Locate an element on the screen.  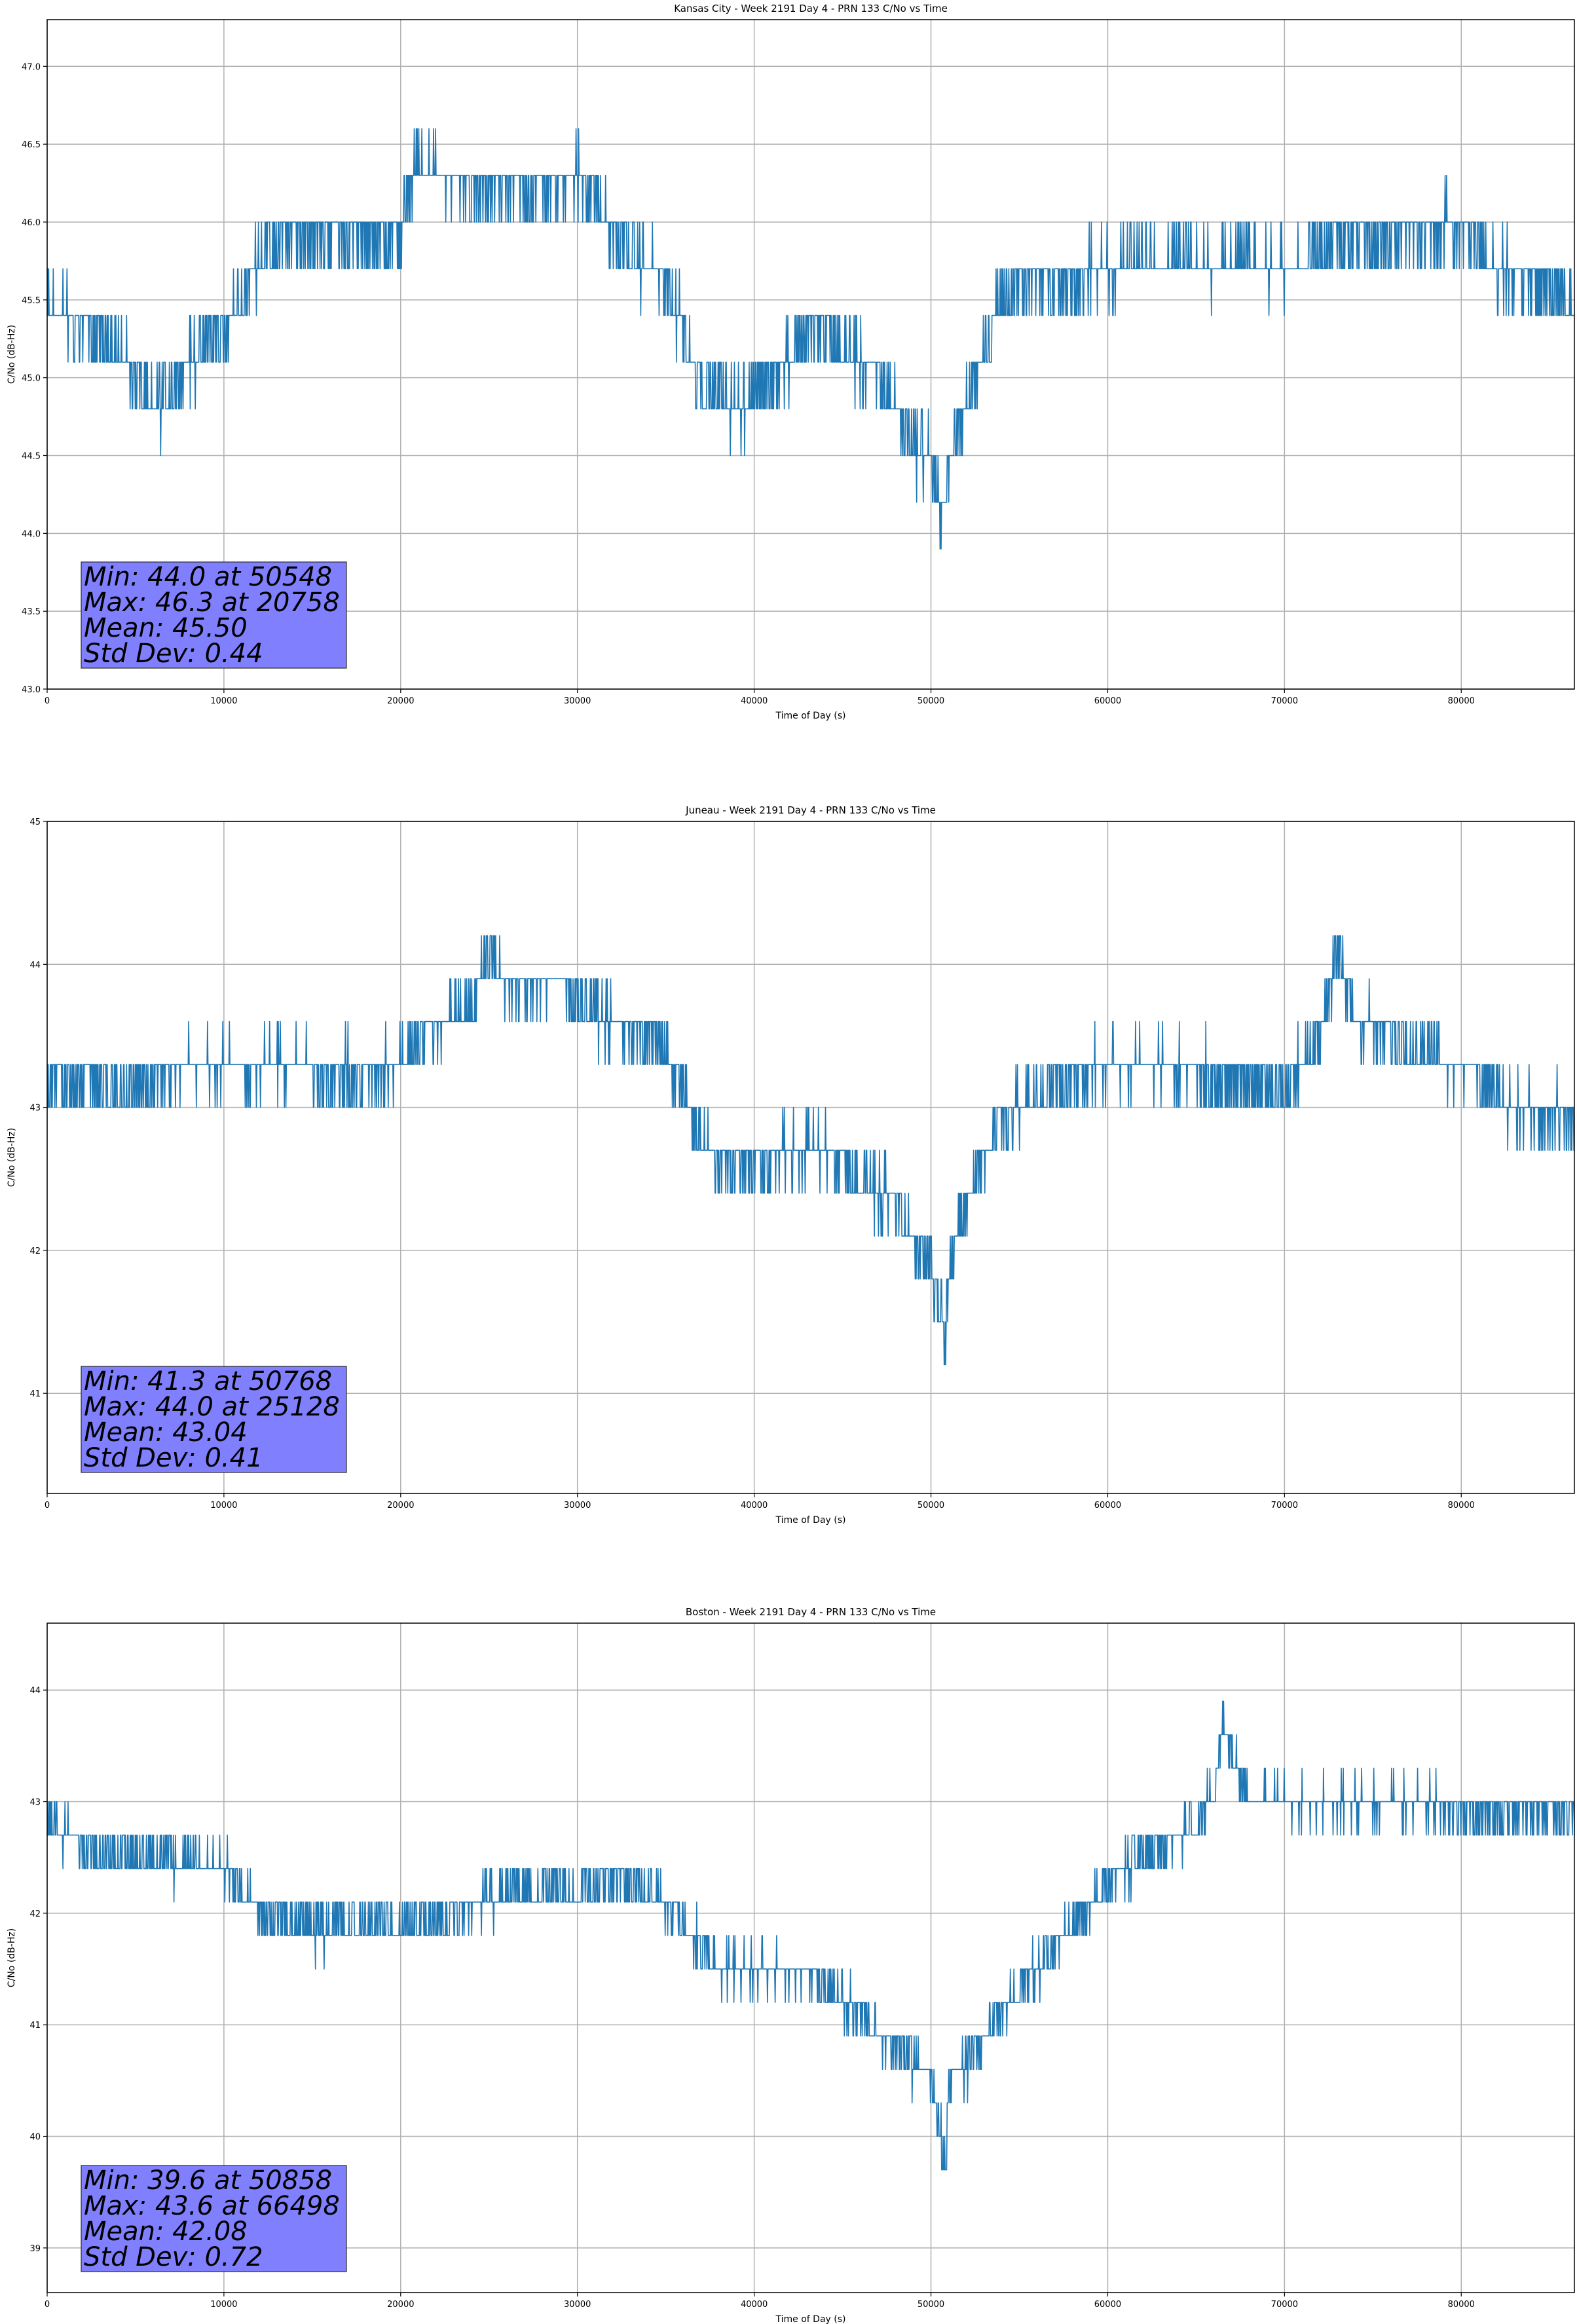
y-tick-label: 43.0 is located at coordinates (31, 690).